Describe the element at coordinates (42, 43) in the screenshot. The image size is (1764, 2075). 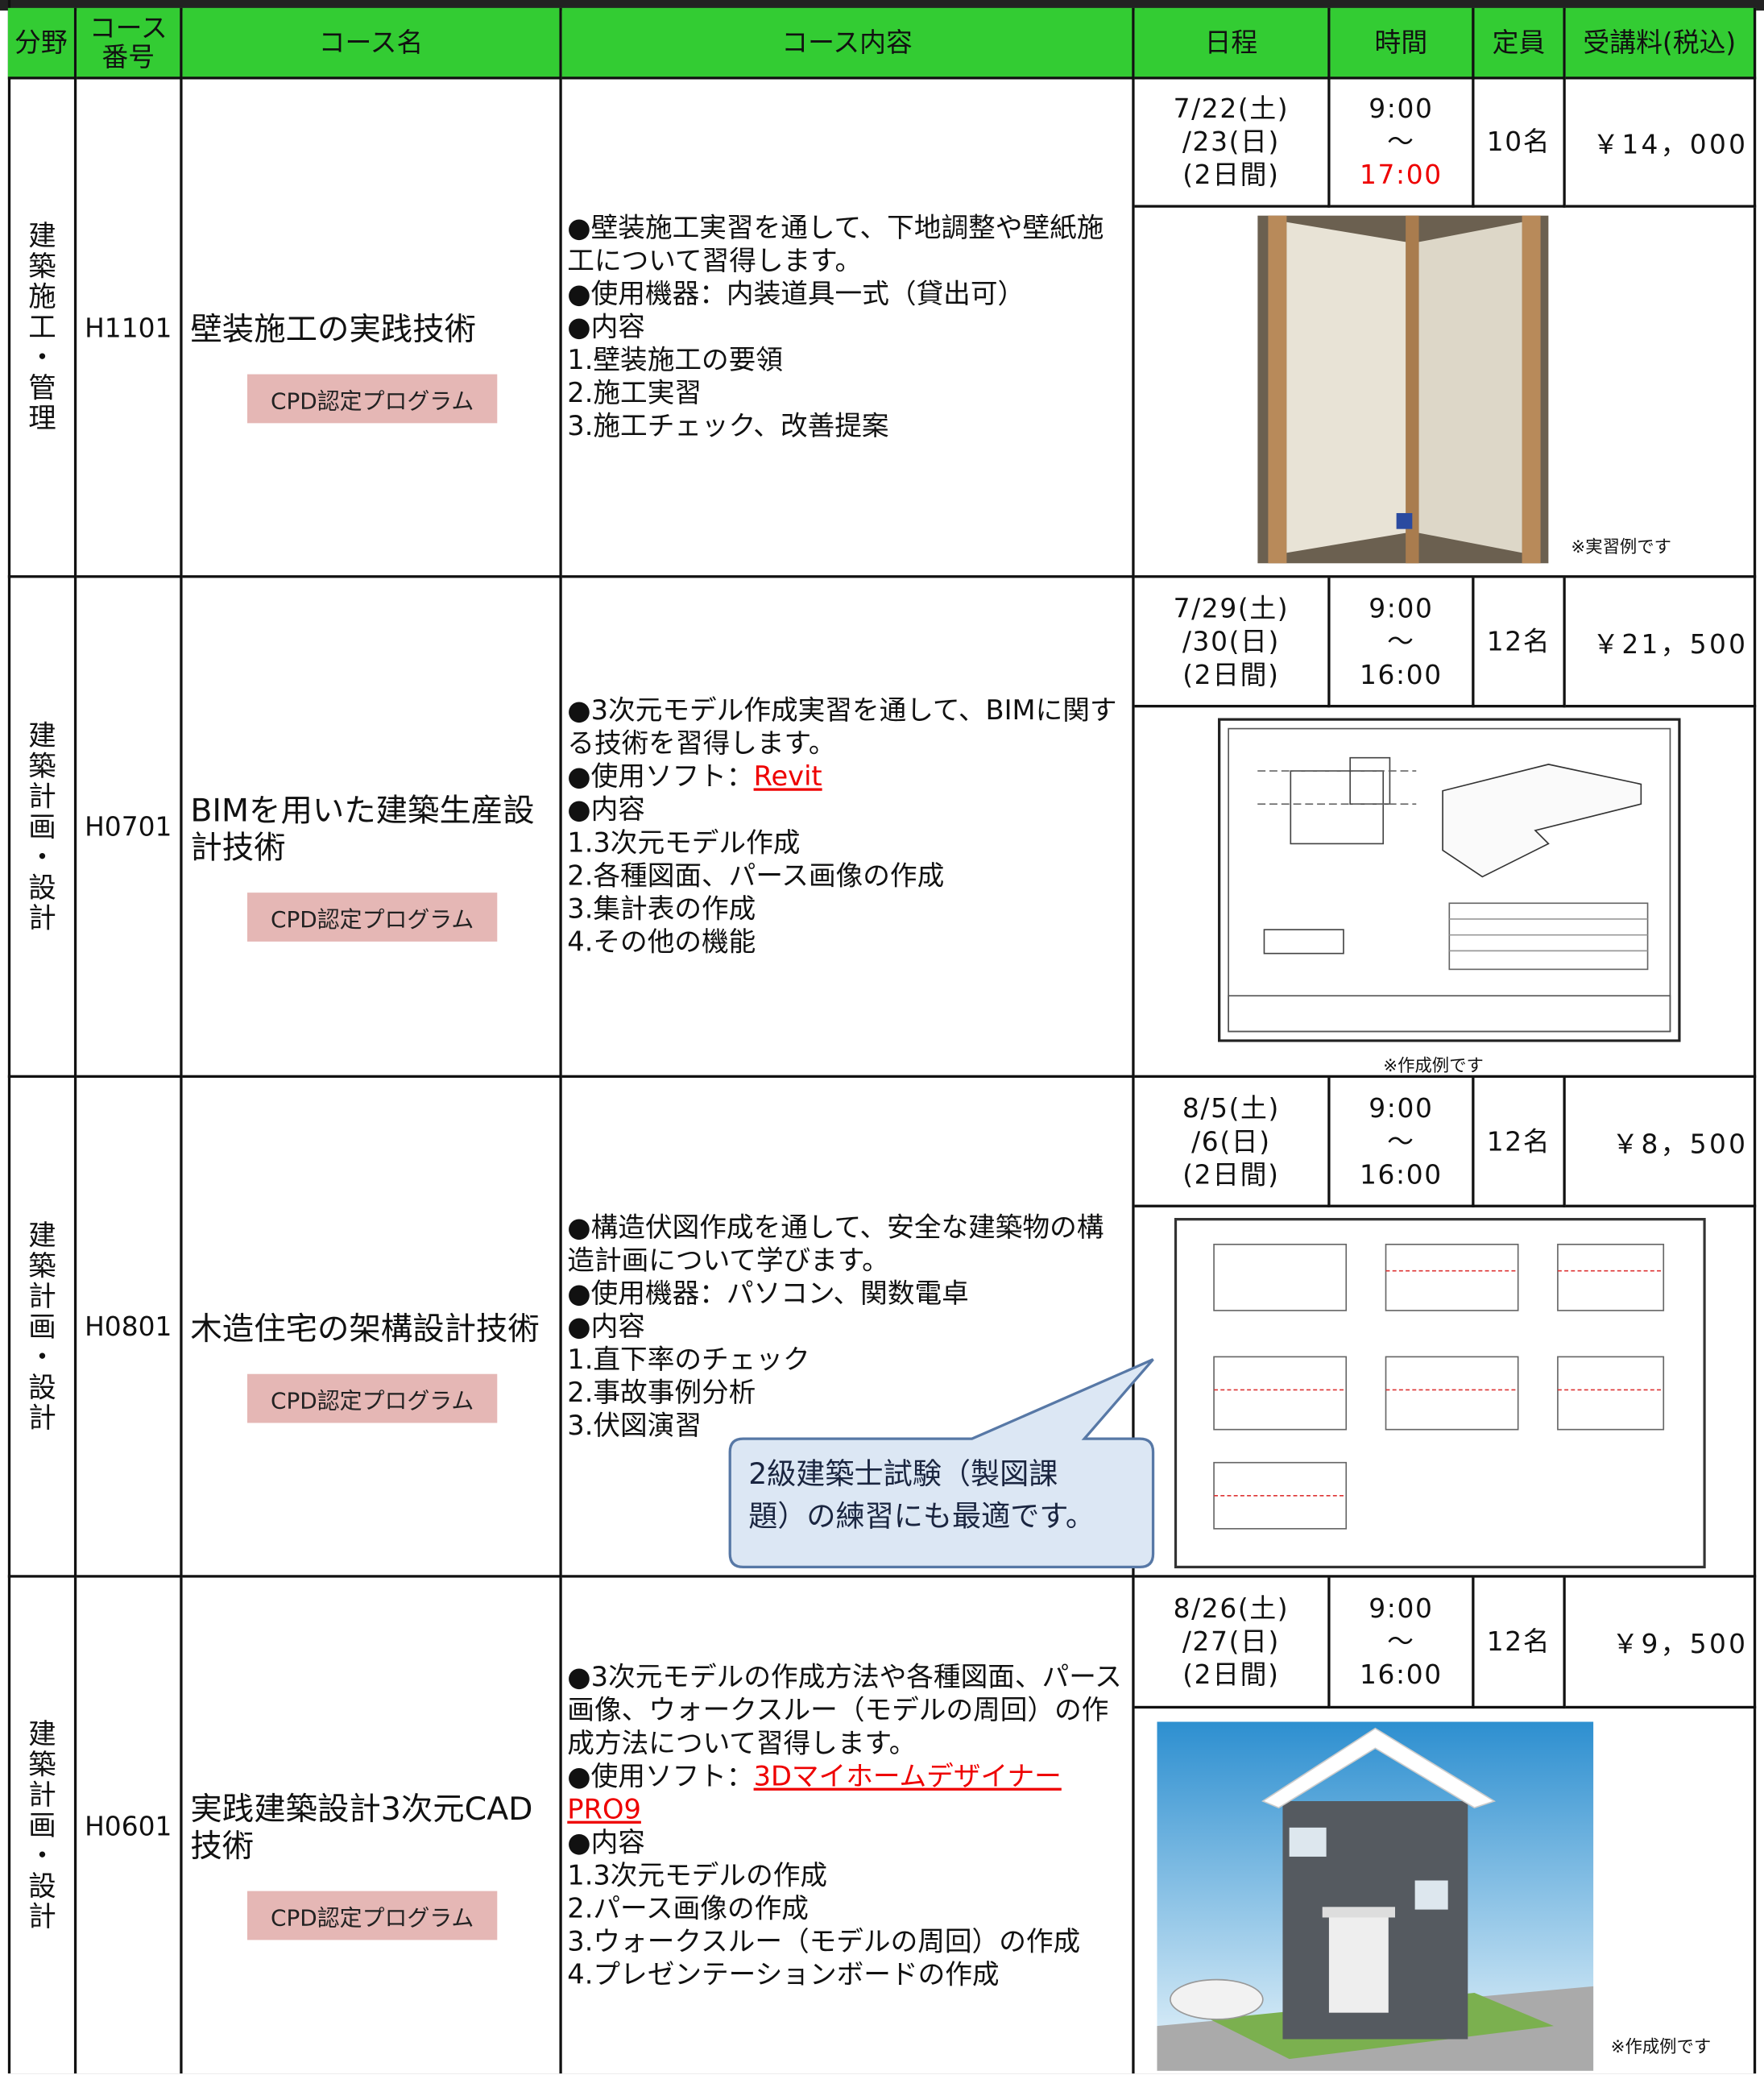
I see `header-cell: 分野` at that location.